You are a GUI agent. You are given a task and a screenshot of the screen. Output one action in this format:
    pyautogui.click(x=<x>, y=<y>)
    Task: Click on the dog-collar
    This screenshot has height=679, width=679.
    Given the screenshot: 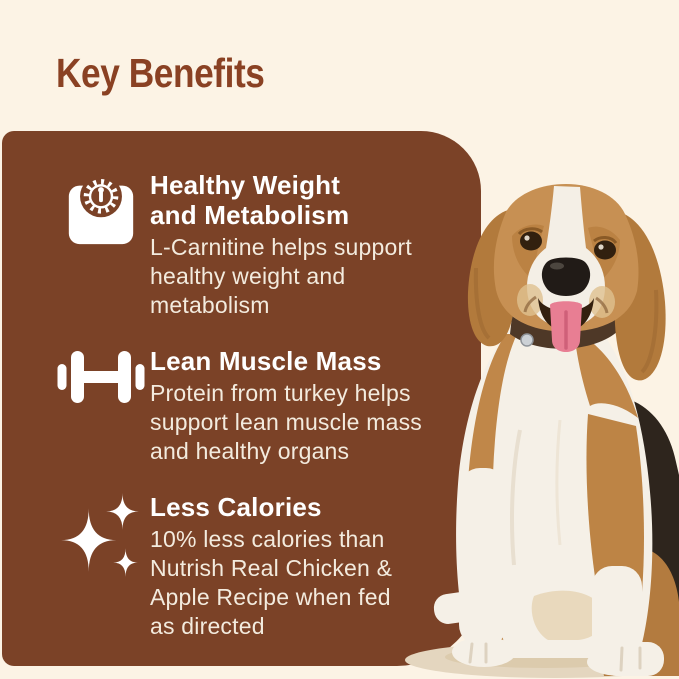 What is the action you would take?
    pyautogui.click(x=563, y=331)
    